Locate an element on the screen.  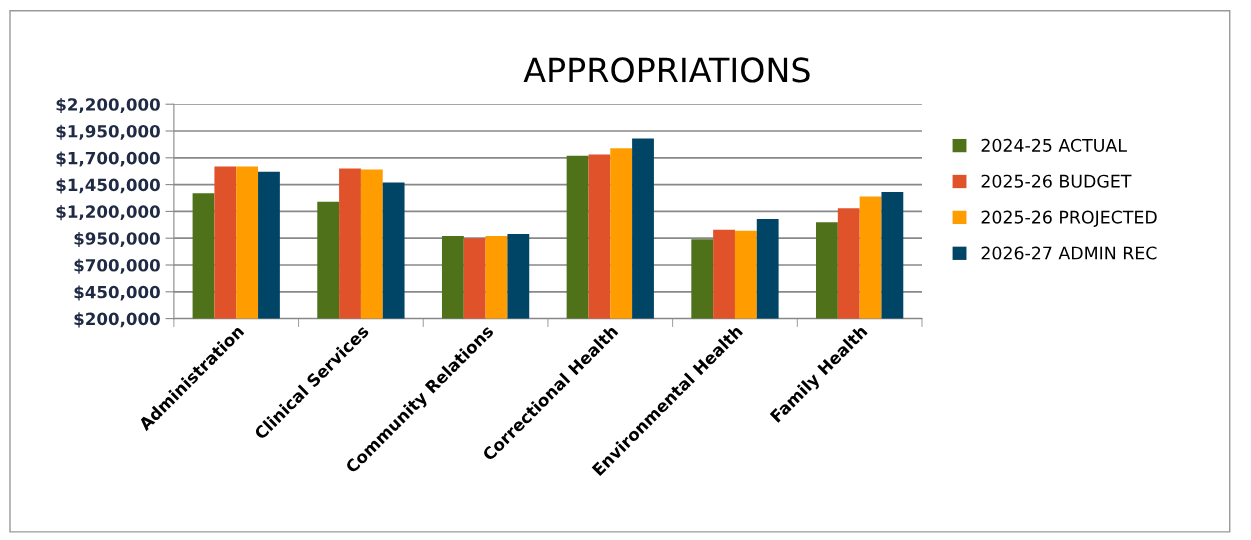
legend-label: 2025-26 PROJECTED is located at coordinates (1069, 218).